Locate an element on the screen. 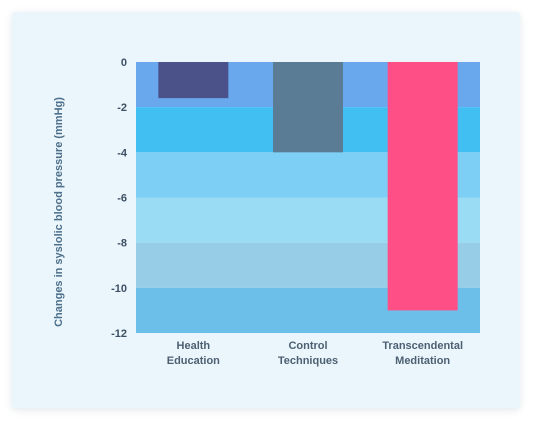 This screenshot has width=540, height=430. y-tick-label: -6 is located at coordinates (122, 199).